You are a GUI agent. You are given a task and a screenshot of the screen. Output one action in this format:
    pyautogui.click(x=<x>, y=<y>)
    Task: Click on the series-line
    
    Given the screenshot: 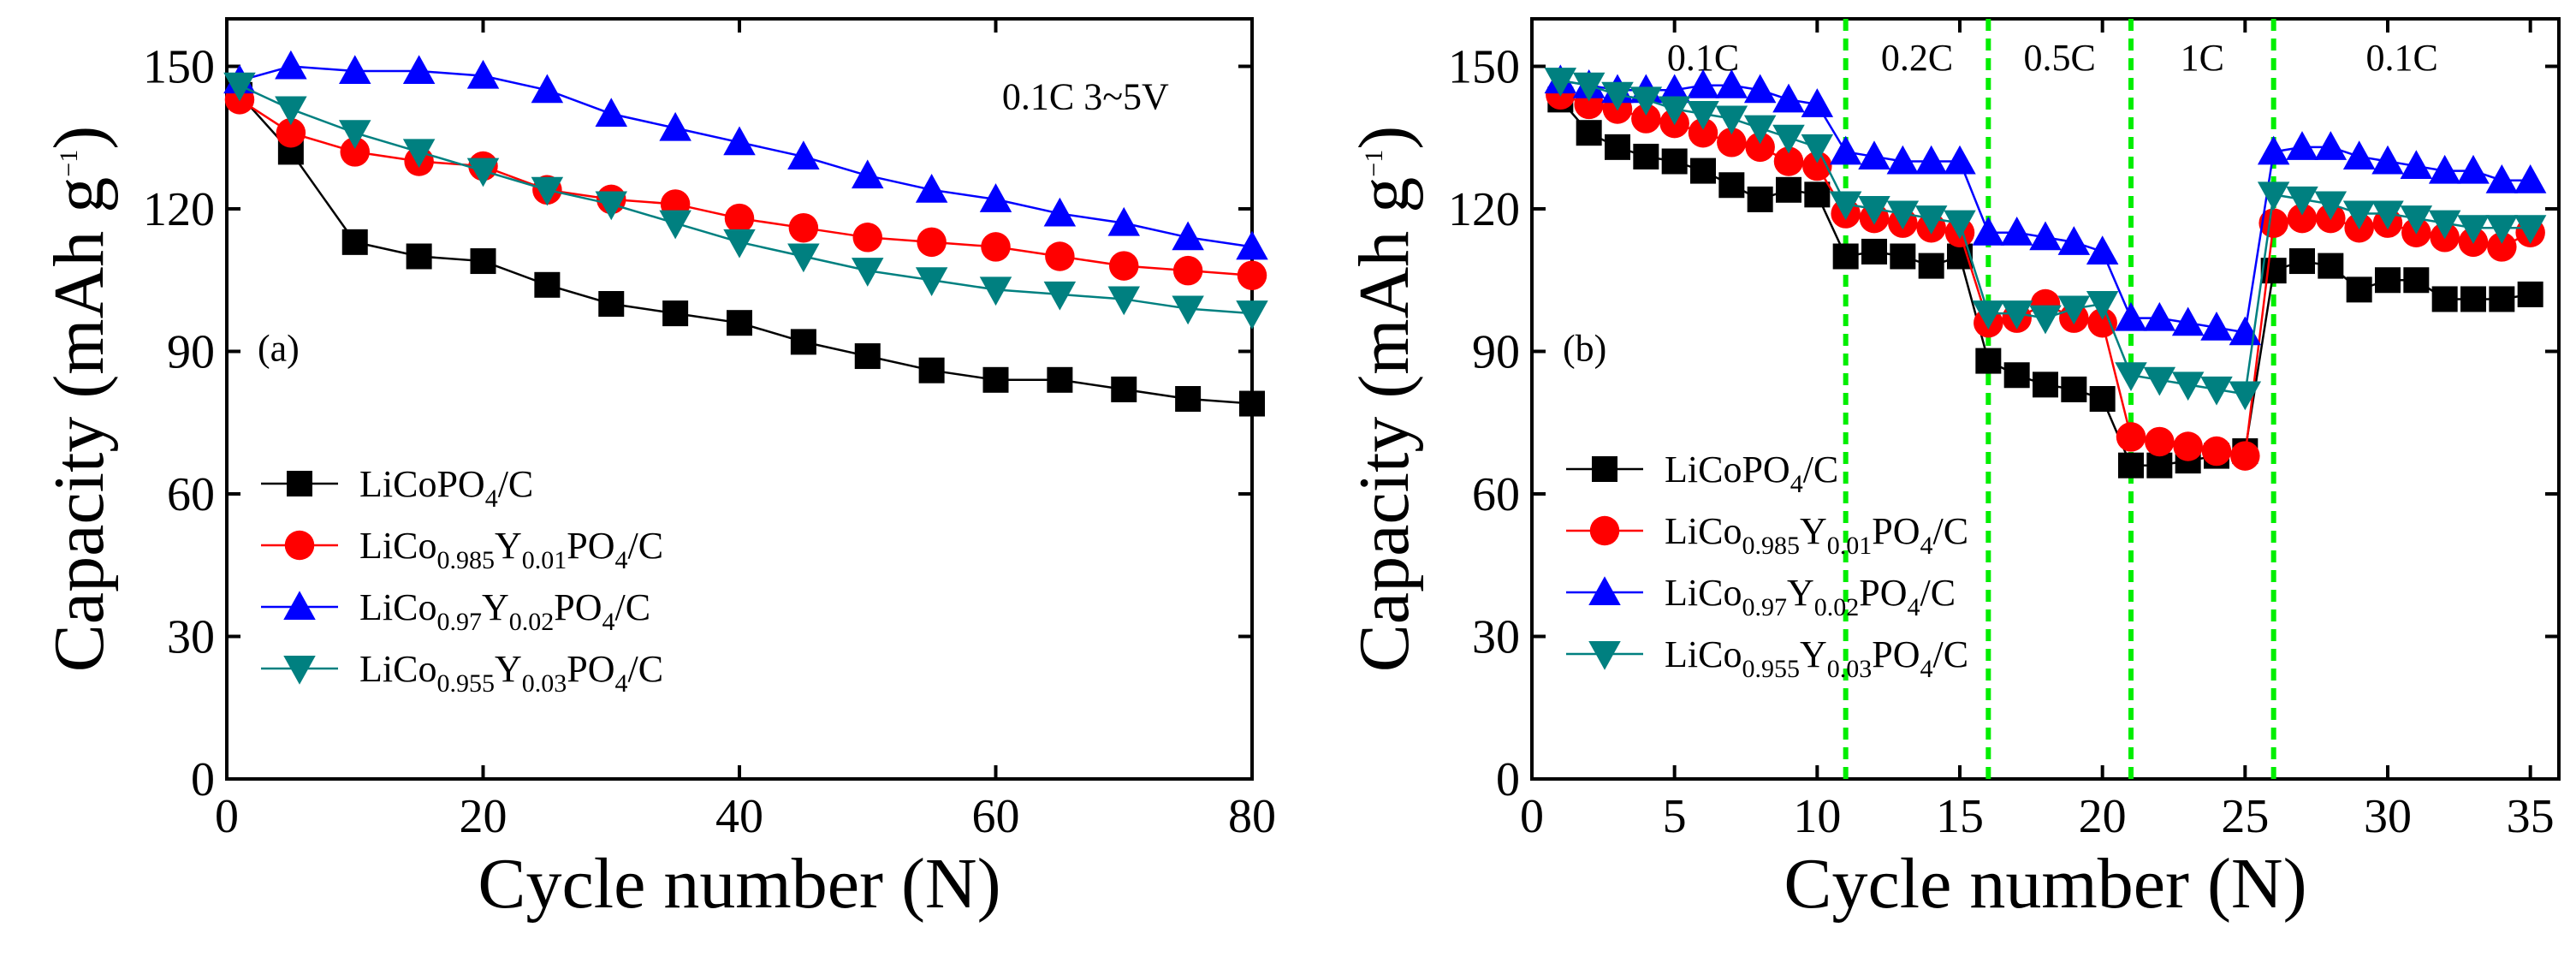 What is the action you would take?
    pyautogui.click(x=746, y=200)
    